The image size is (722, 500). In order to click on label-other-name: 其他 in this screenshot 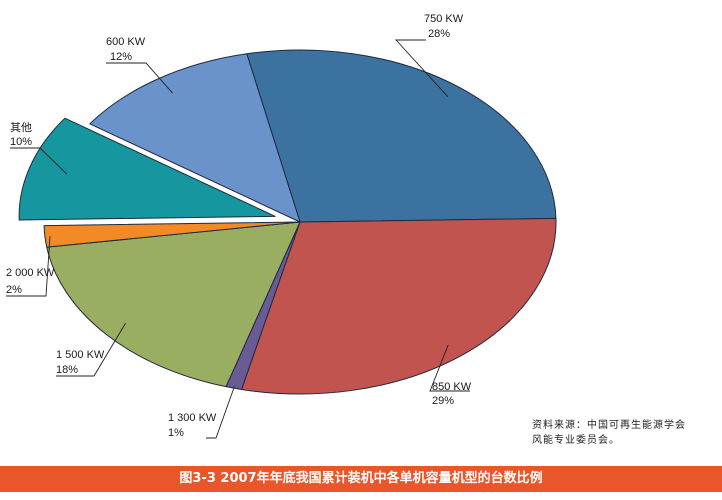, I will do `click(21, 127)`.